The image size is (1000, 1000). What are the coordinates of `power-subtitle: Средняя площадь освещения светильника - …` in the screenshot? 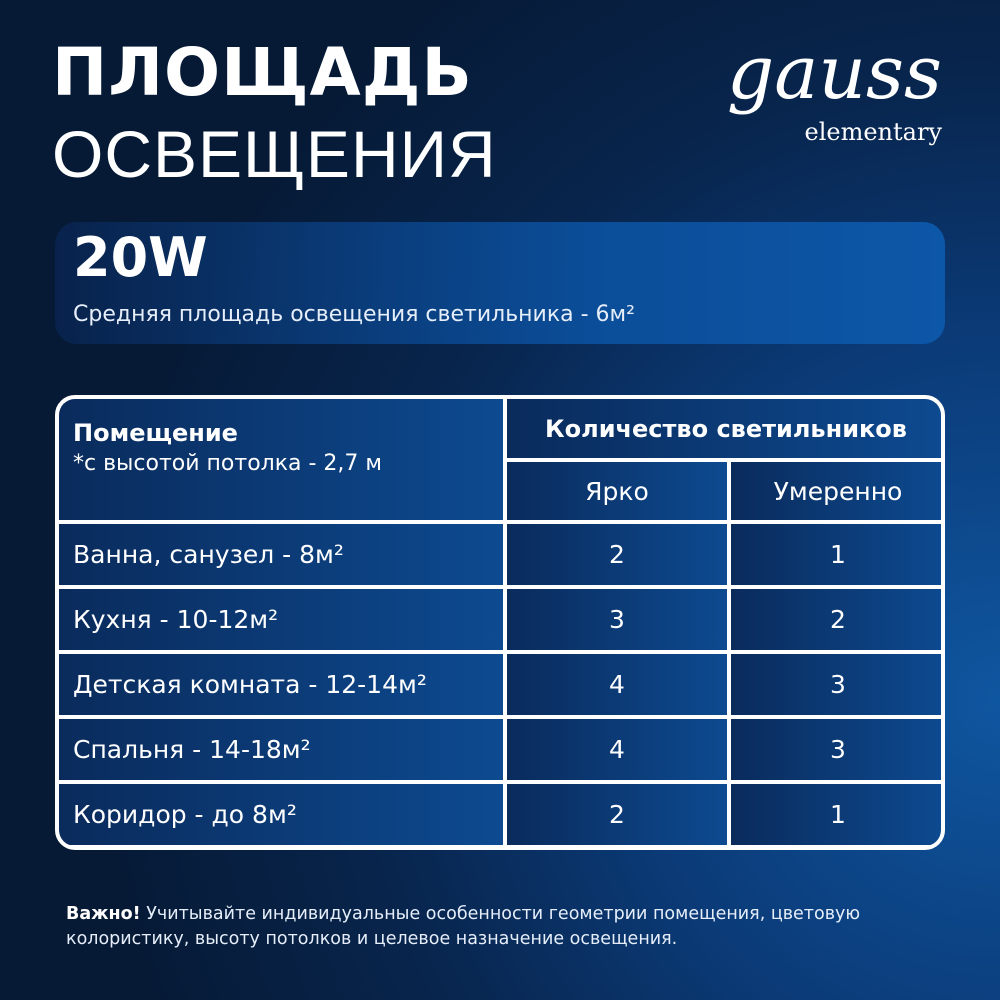 It's located at (354, 314).